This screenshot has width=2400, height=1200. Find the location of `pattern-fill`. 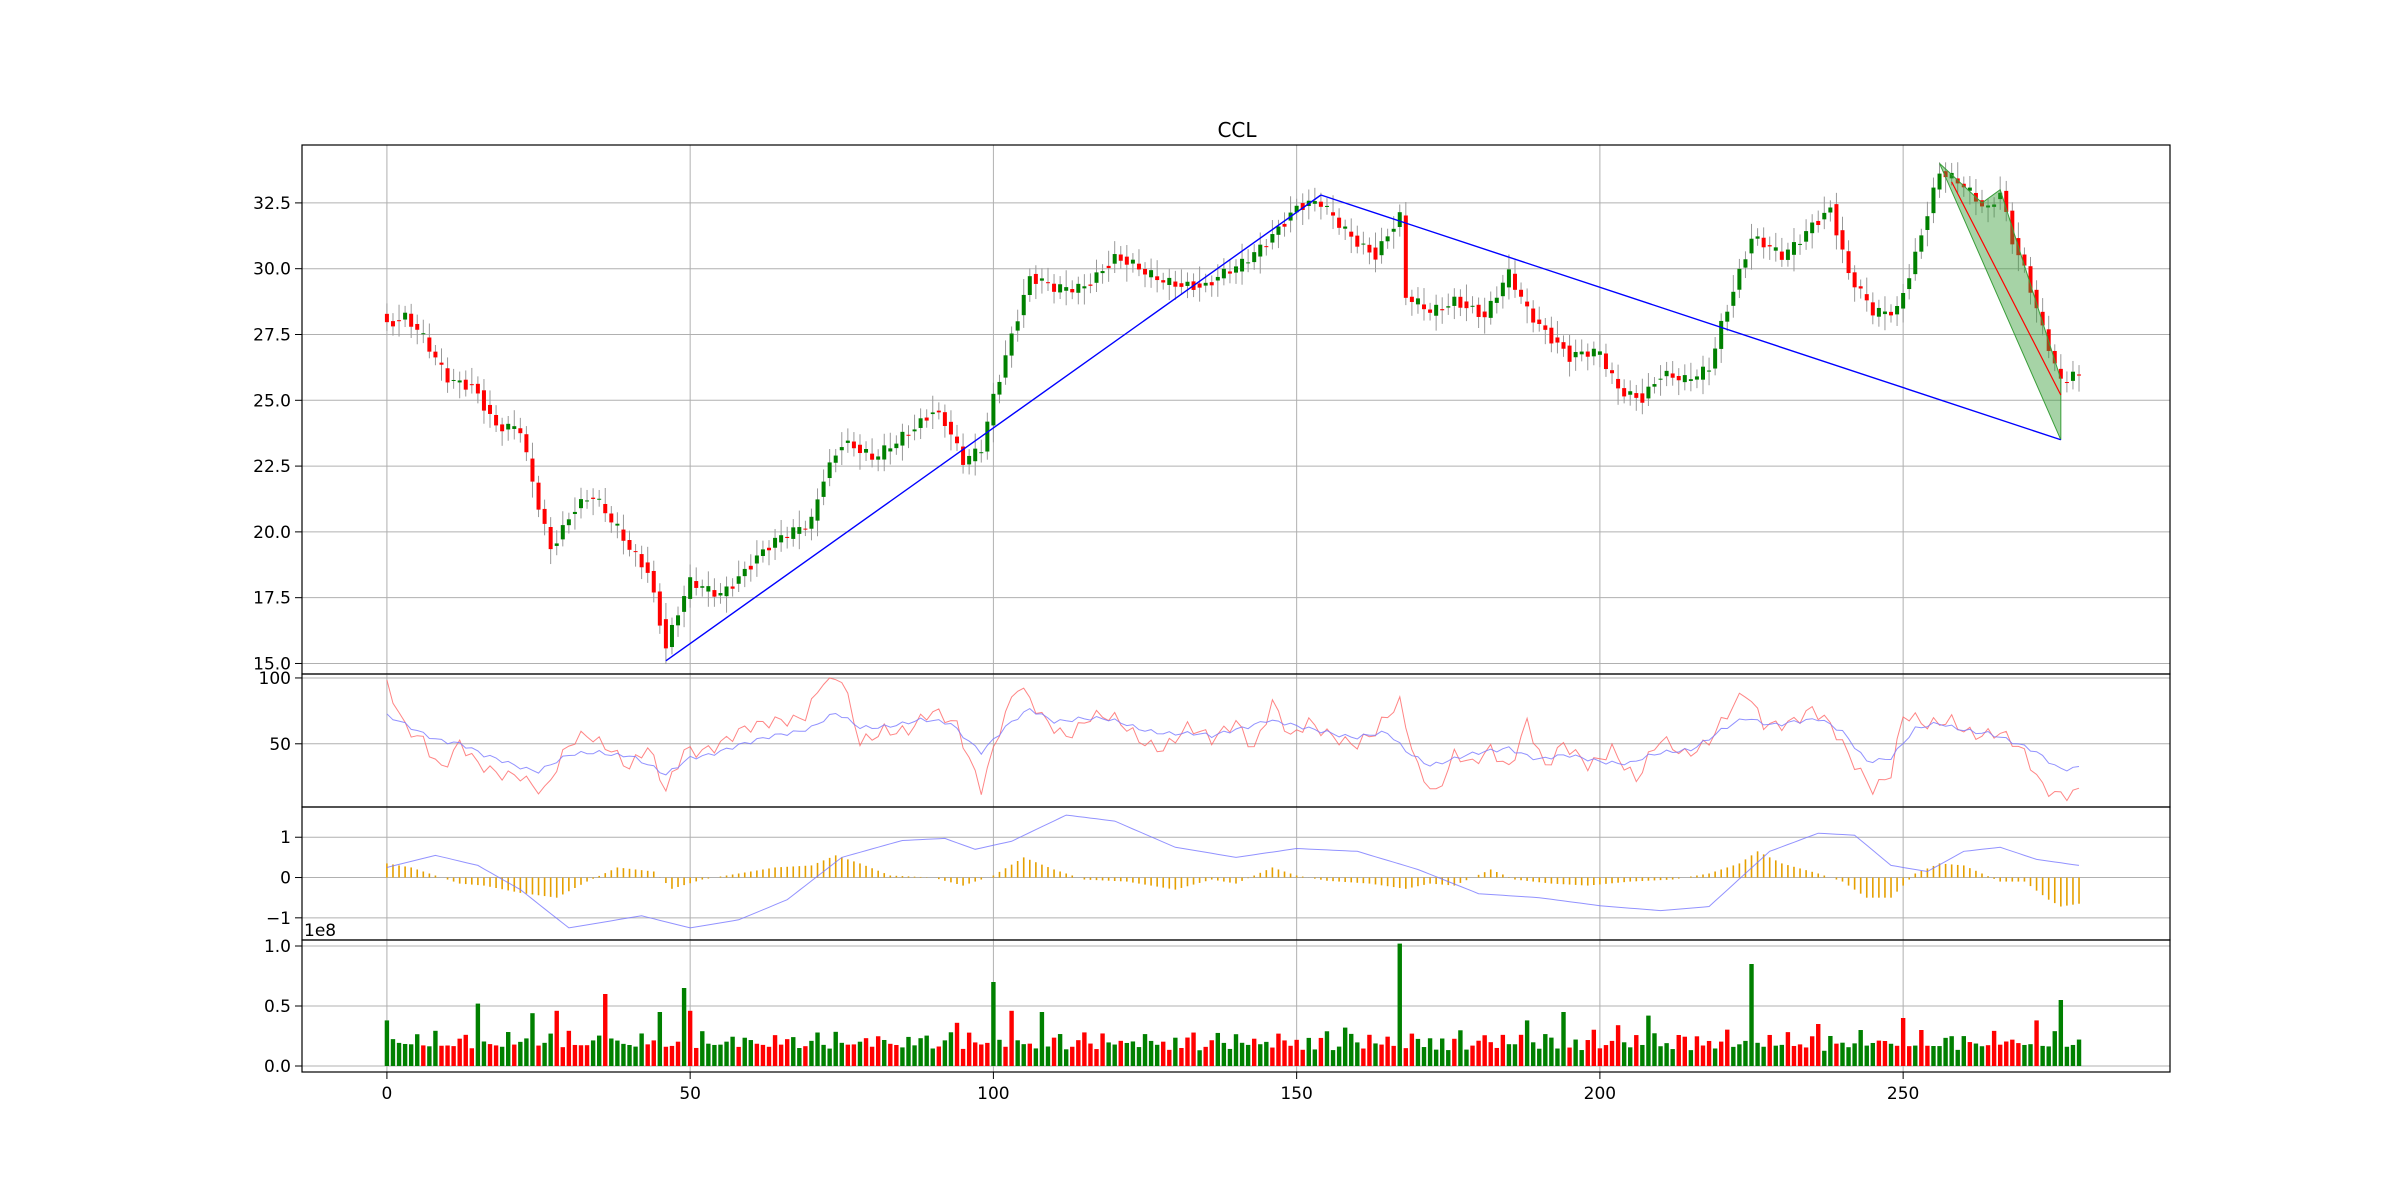

pattern-fill is located at coordinates (2000, 301).